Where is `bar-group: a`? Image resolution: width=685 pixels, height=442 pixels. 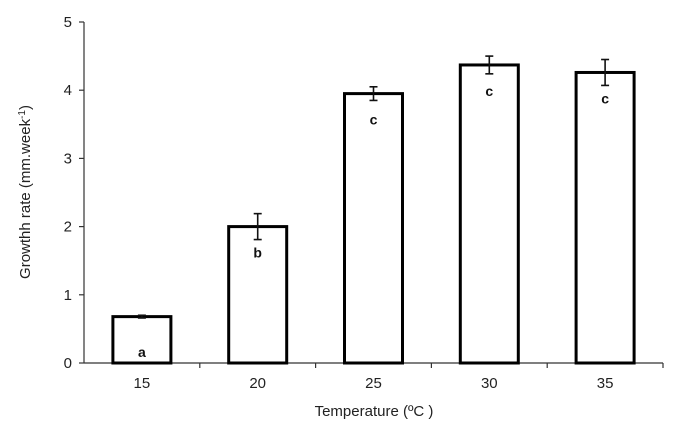
bar-group: a is located at coordinates (142, 339).